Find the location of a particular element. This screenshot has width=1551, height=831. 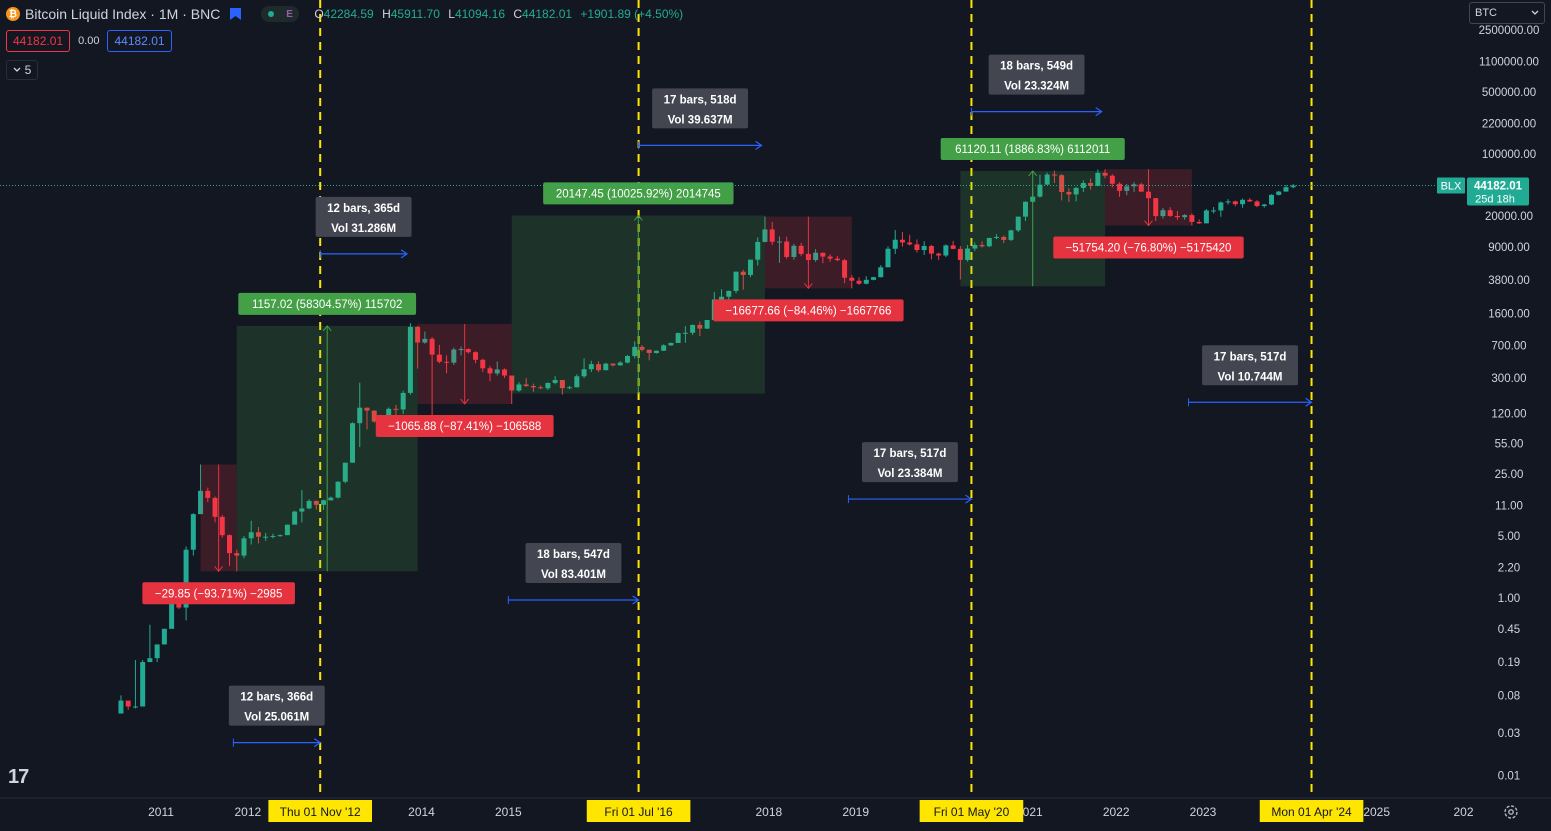

bar-count-label: 18 bars, 547d Vol 83.401M is located at coordinates (573, 562).